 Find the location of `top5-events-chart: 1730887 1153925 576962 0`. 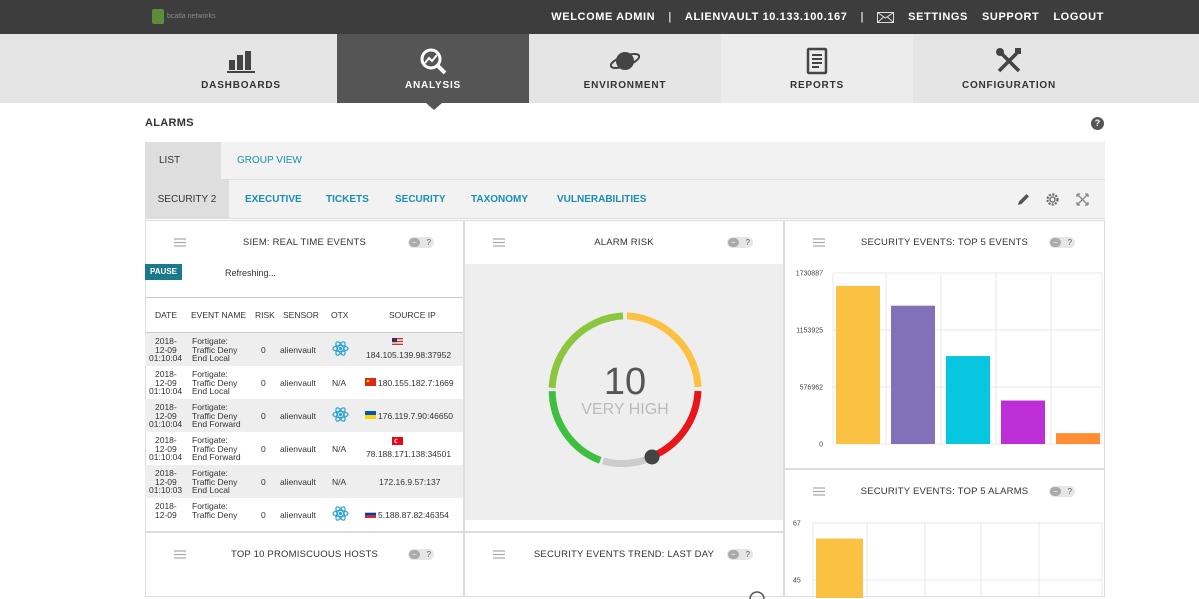

top5-events-chart: 1730887 1153925 576962 0 is located at coordinates (949, 360).